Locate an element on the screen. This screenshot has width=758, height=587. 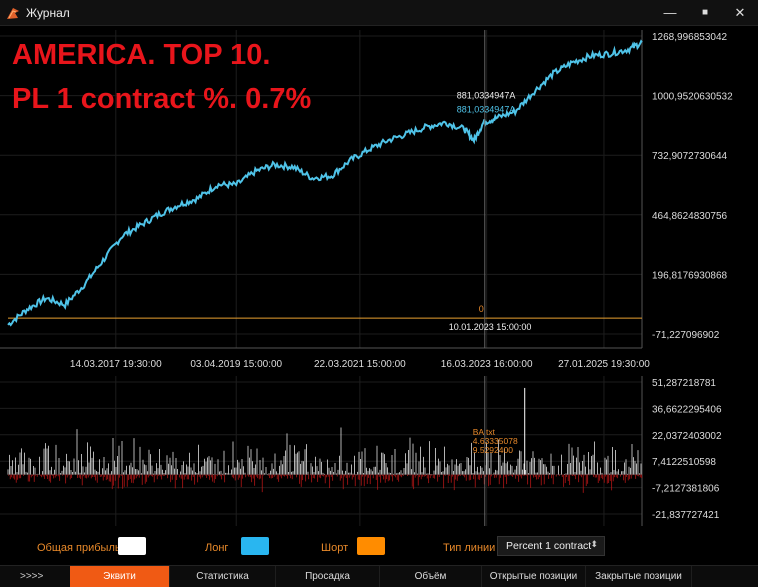
long-label: Лонг is located at coordinates (217, 548).